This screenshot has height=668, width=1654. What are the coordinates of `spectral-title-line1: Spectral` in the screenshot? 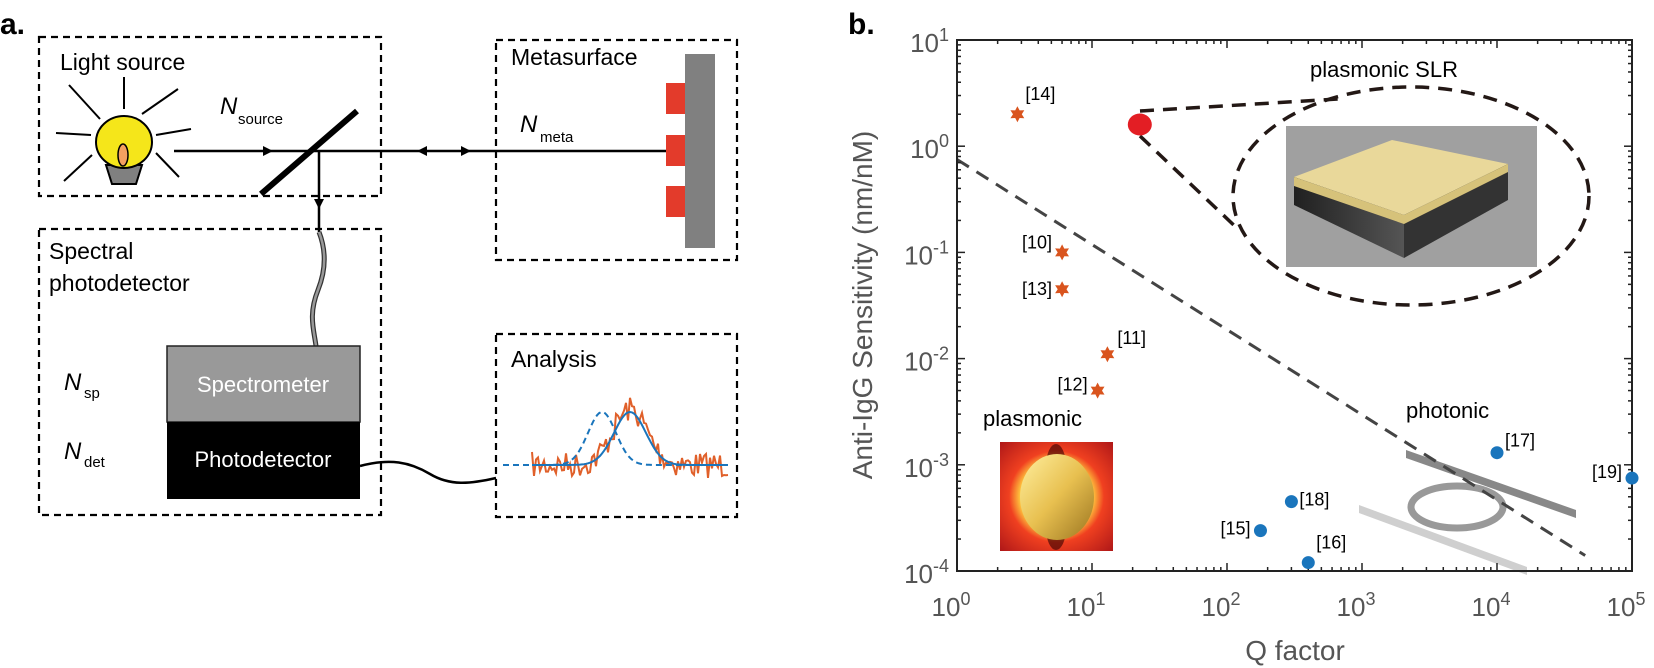 It's located at (91, 251).